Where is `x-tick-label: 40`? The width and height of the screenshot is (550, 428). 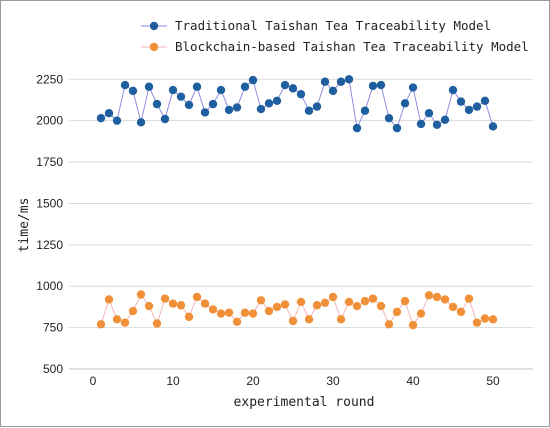
x-tick-label: 40 is located at coordinates (413, 381).